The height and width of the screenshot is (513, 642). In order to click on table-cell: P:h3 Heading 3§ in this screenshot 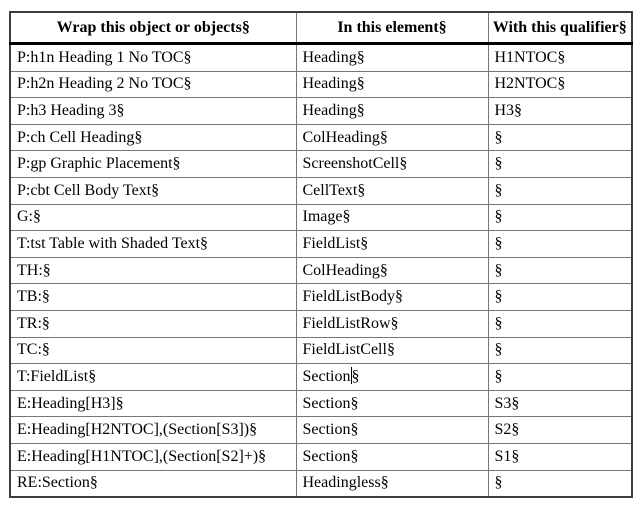, I will do `click(153, 111)`.